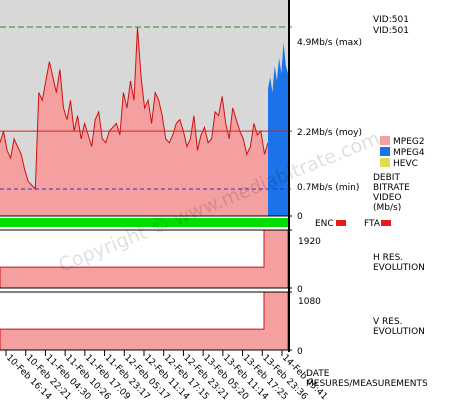  Describe the element at coordinates (367, 384) in the screenshot. I see `xlabel-line-2: MESURES/MEASUREMENTS` at that location.